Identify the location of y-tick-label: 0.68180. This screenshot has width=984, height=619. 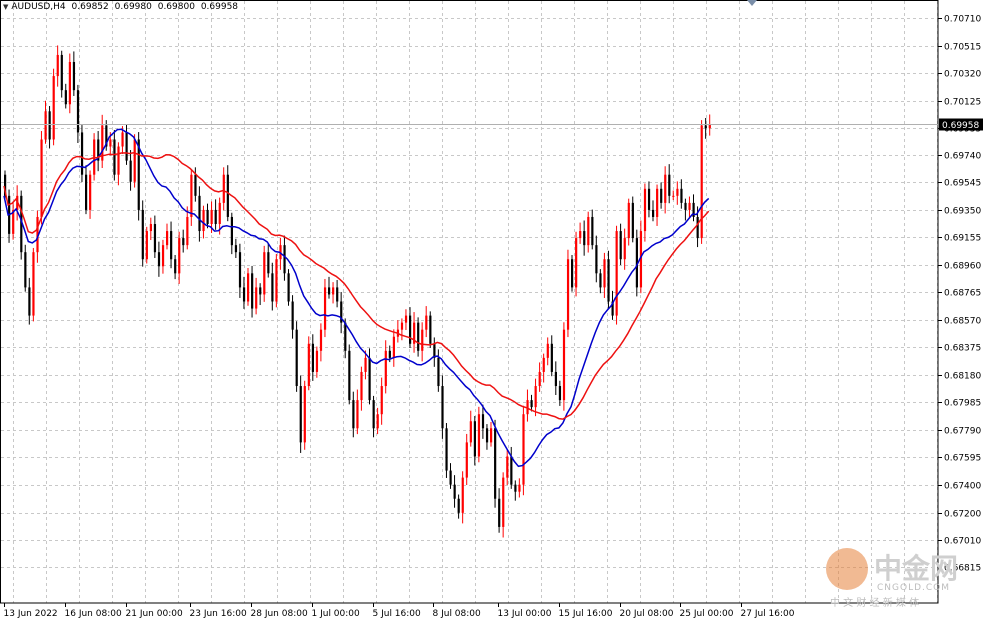
(962, 377).